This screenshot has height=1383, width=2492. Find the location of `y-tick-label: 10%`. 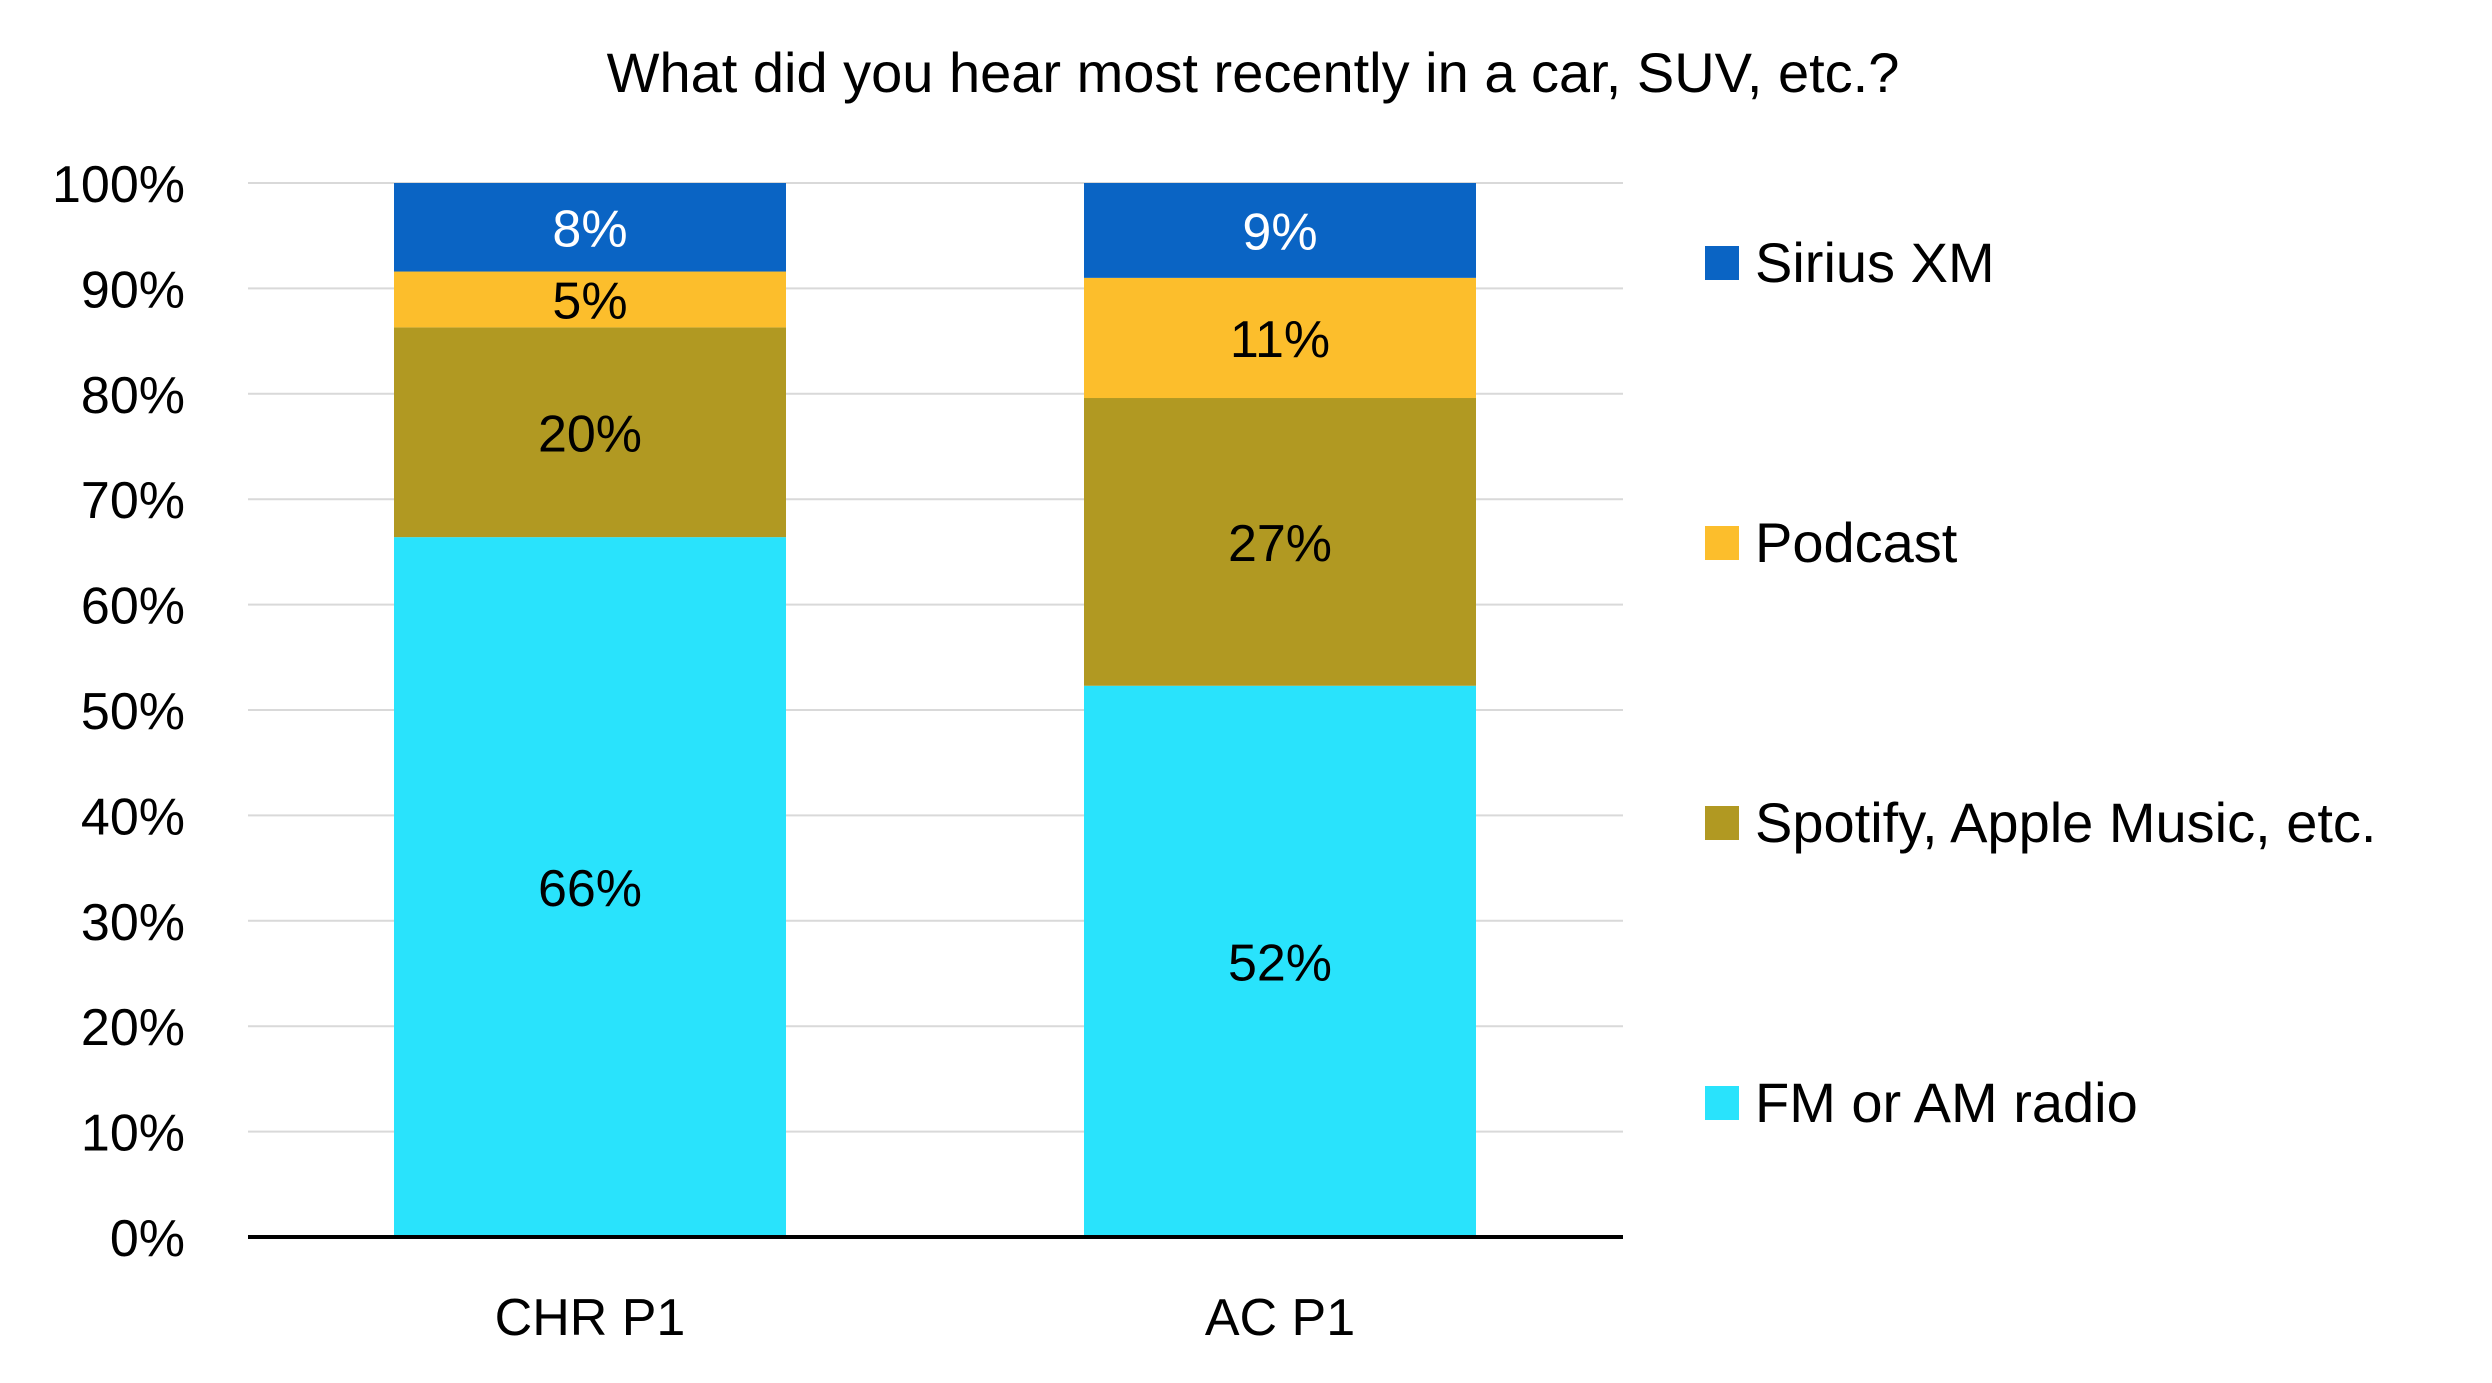

y-tick-label: 10% is located at coordinates (133, 1134).